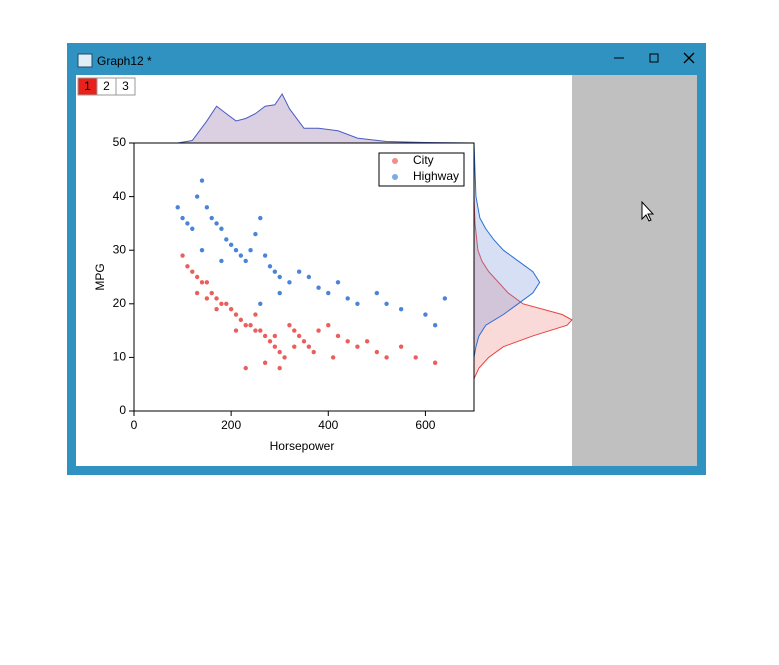  I want to click on x-tick-label: 400, so click(328, 425).